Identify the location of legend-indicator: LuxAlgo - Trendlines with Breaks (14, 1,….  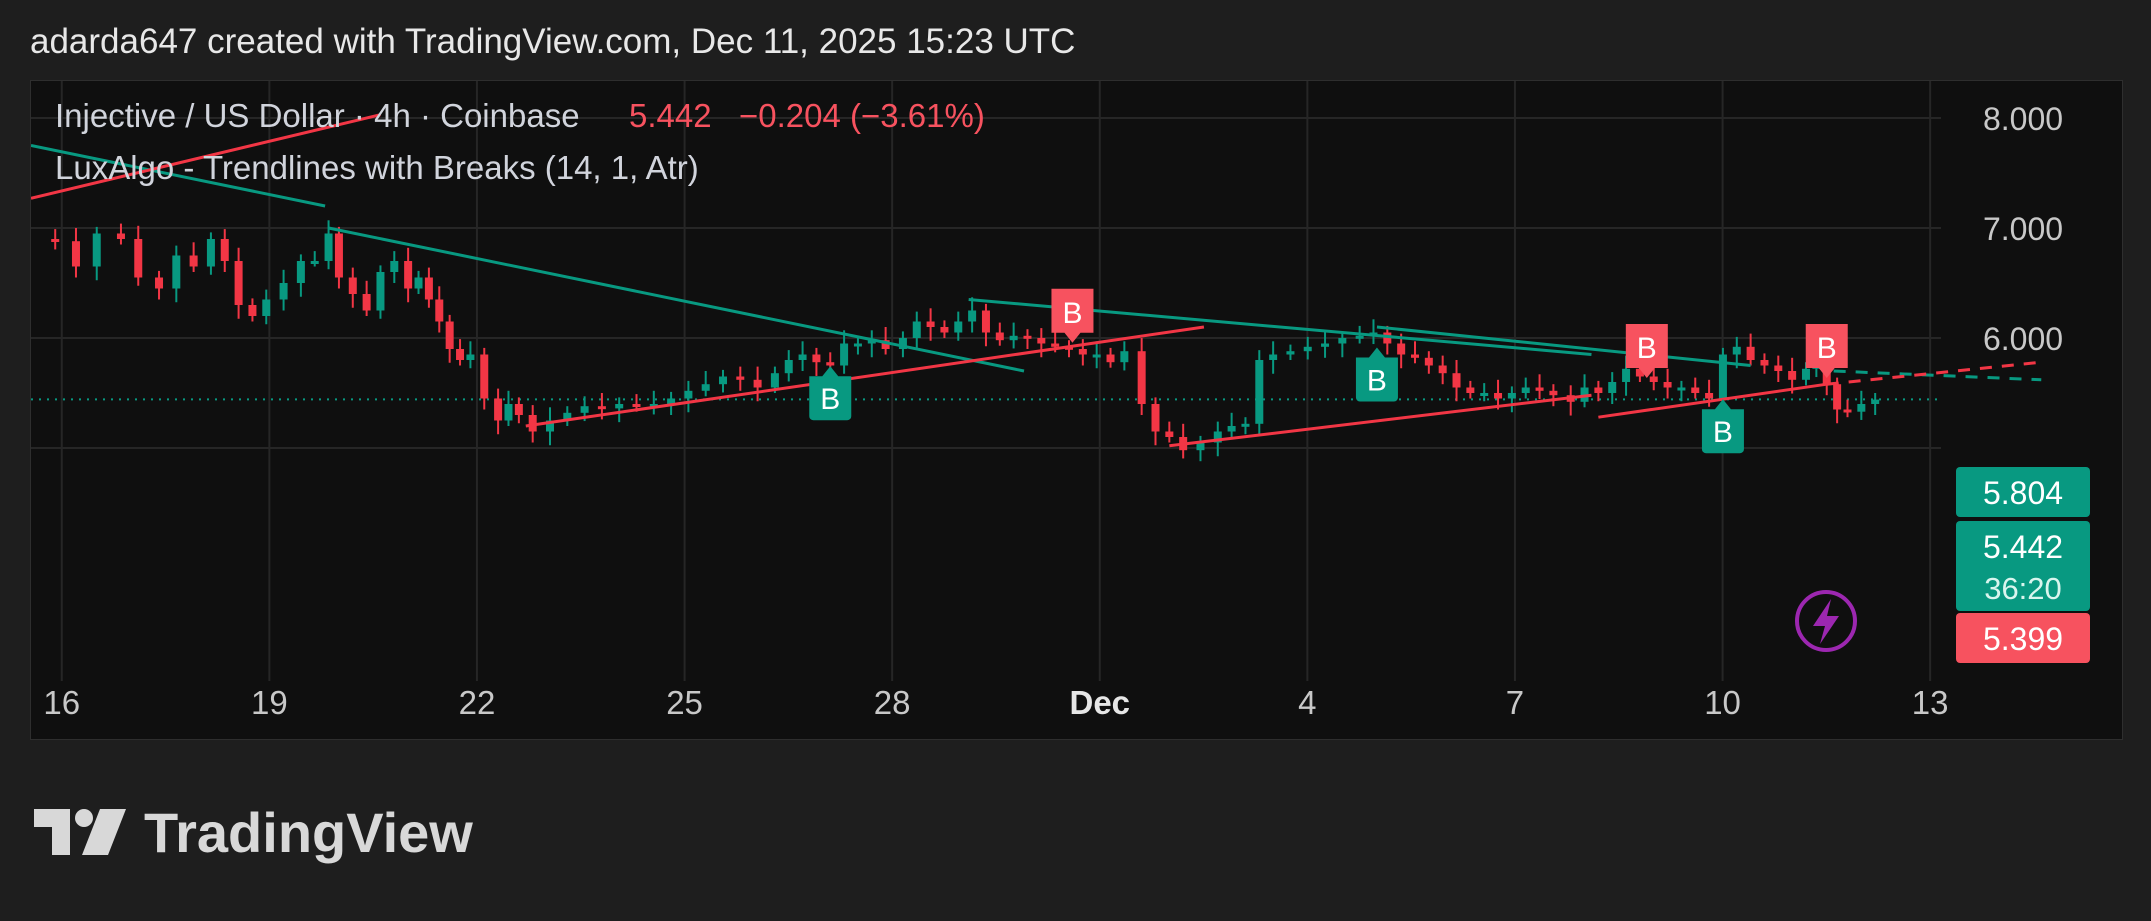
(377, 167).